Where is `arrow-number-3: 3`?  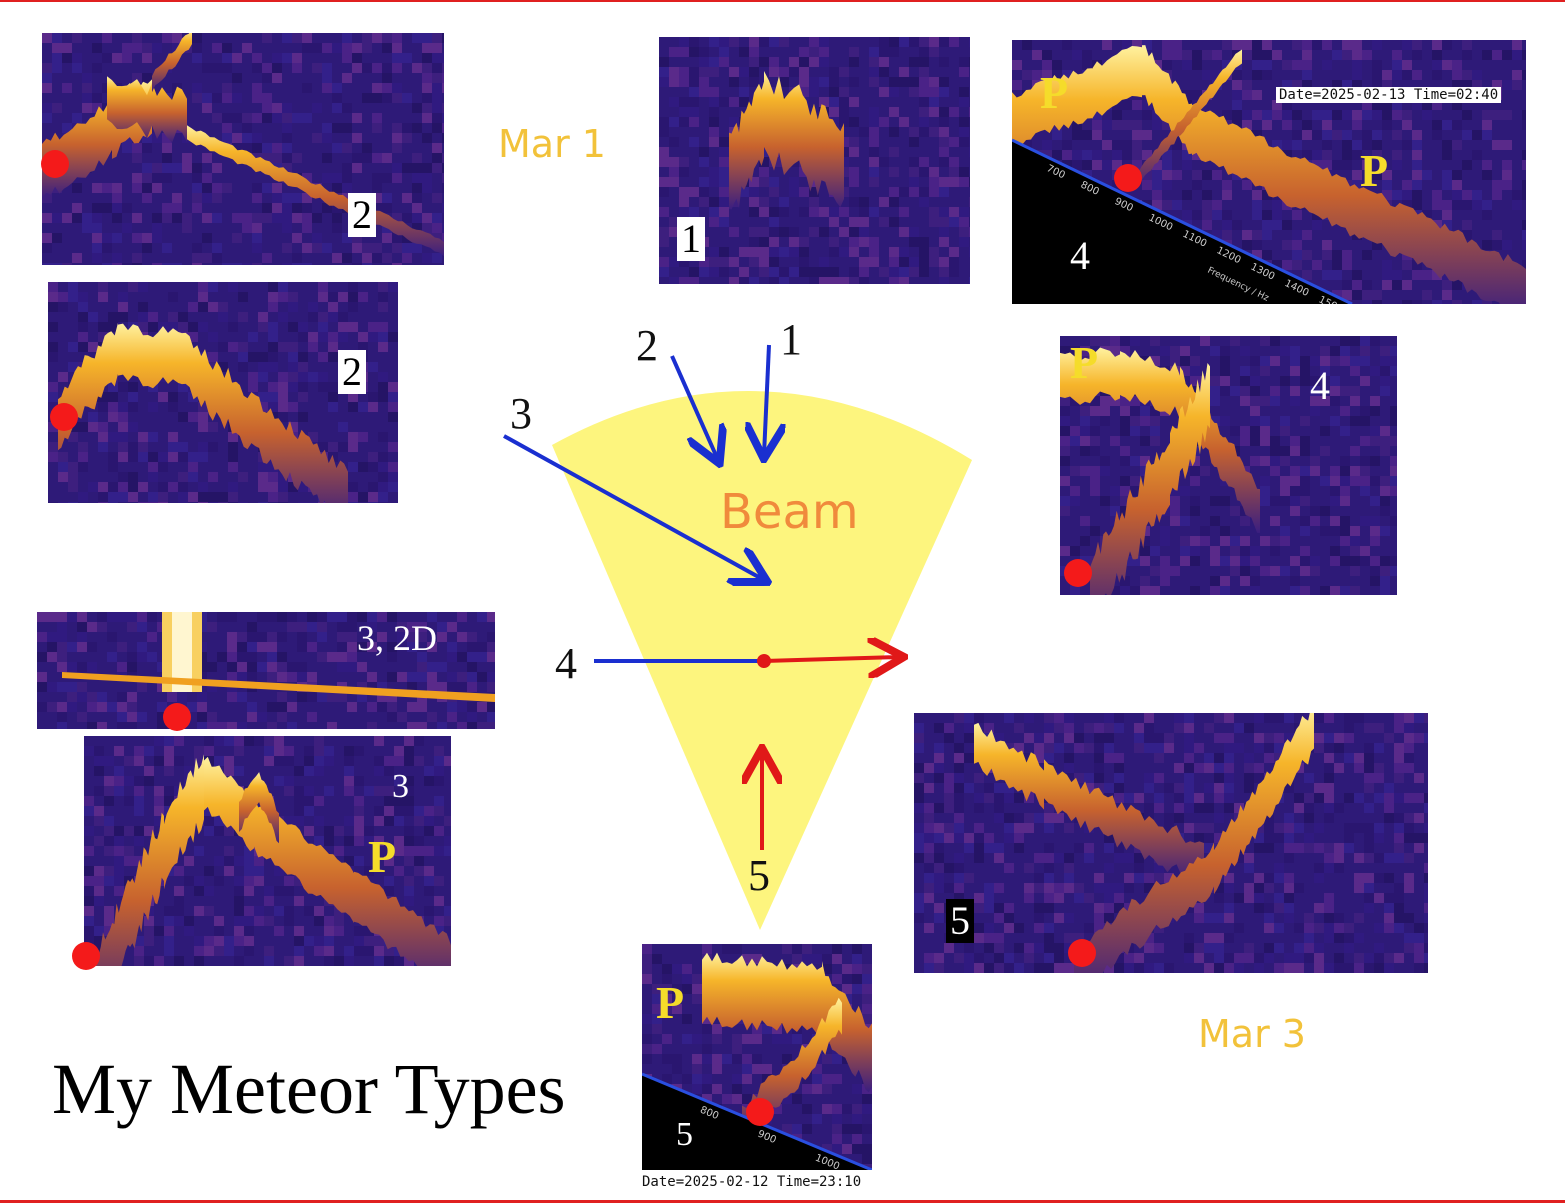
arrow-number-3: 3 is located at coordinates (521, 413).